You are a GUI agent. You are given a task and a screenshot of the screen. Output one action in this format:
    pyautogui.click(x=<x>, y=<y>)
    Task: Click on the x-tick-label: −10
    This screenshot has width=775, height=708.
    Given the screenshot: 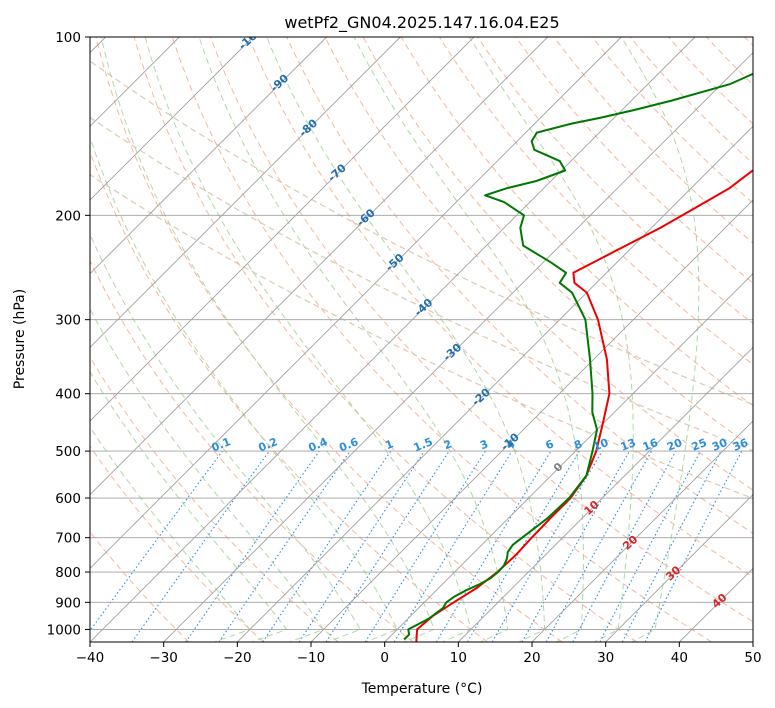 What is the action you would take?
    pyautogui.click(x=311, y=658)
    